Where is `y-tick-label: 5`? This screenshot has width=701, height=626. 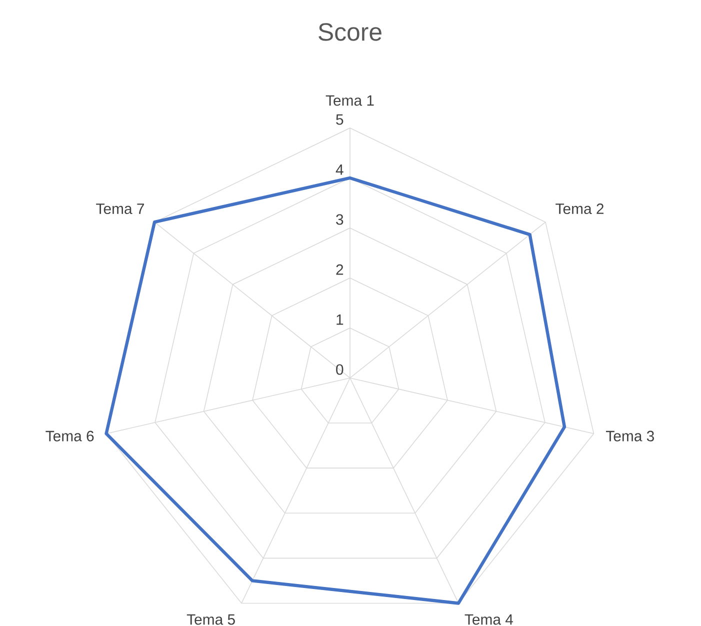
y-tick-label: 5 is located at coordinates (340, 119).